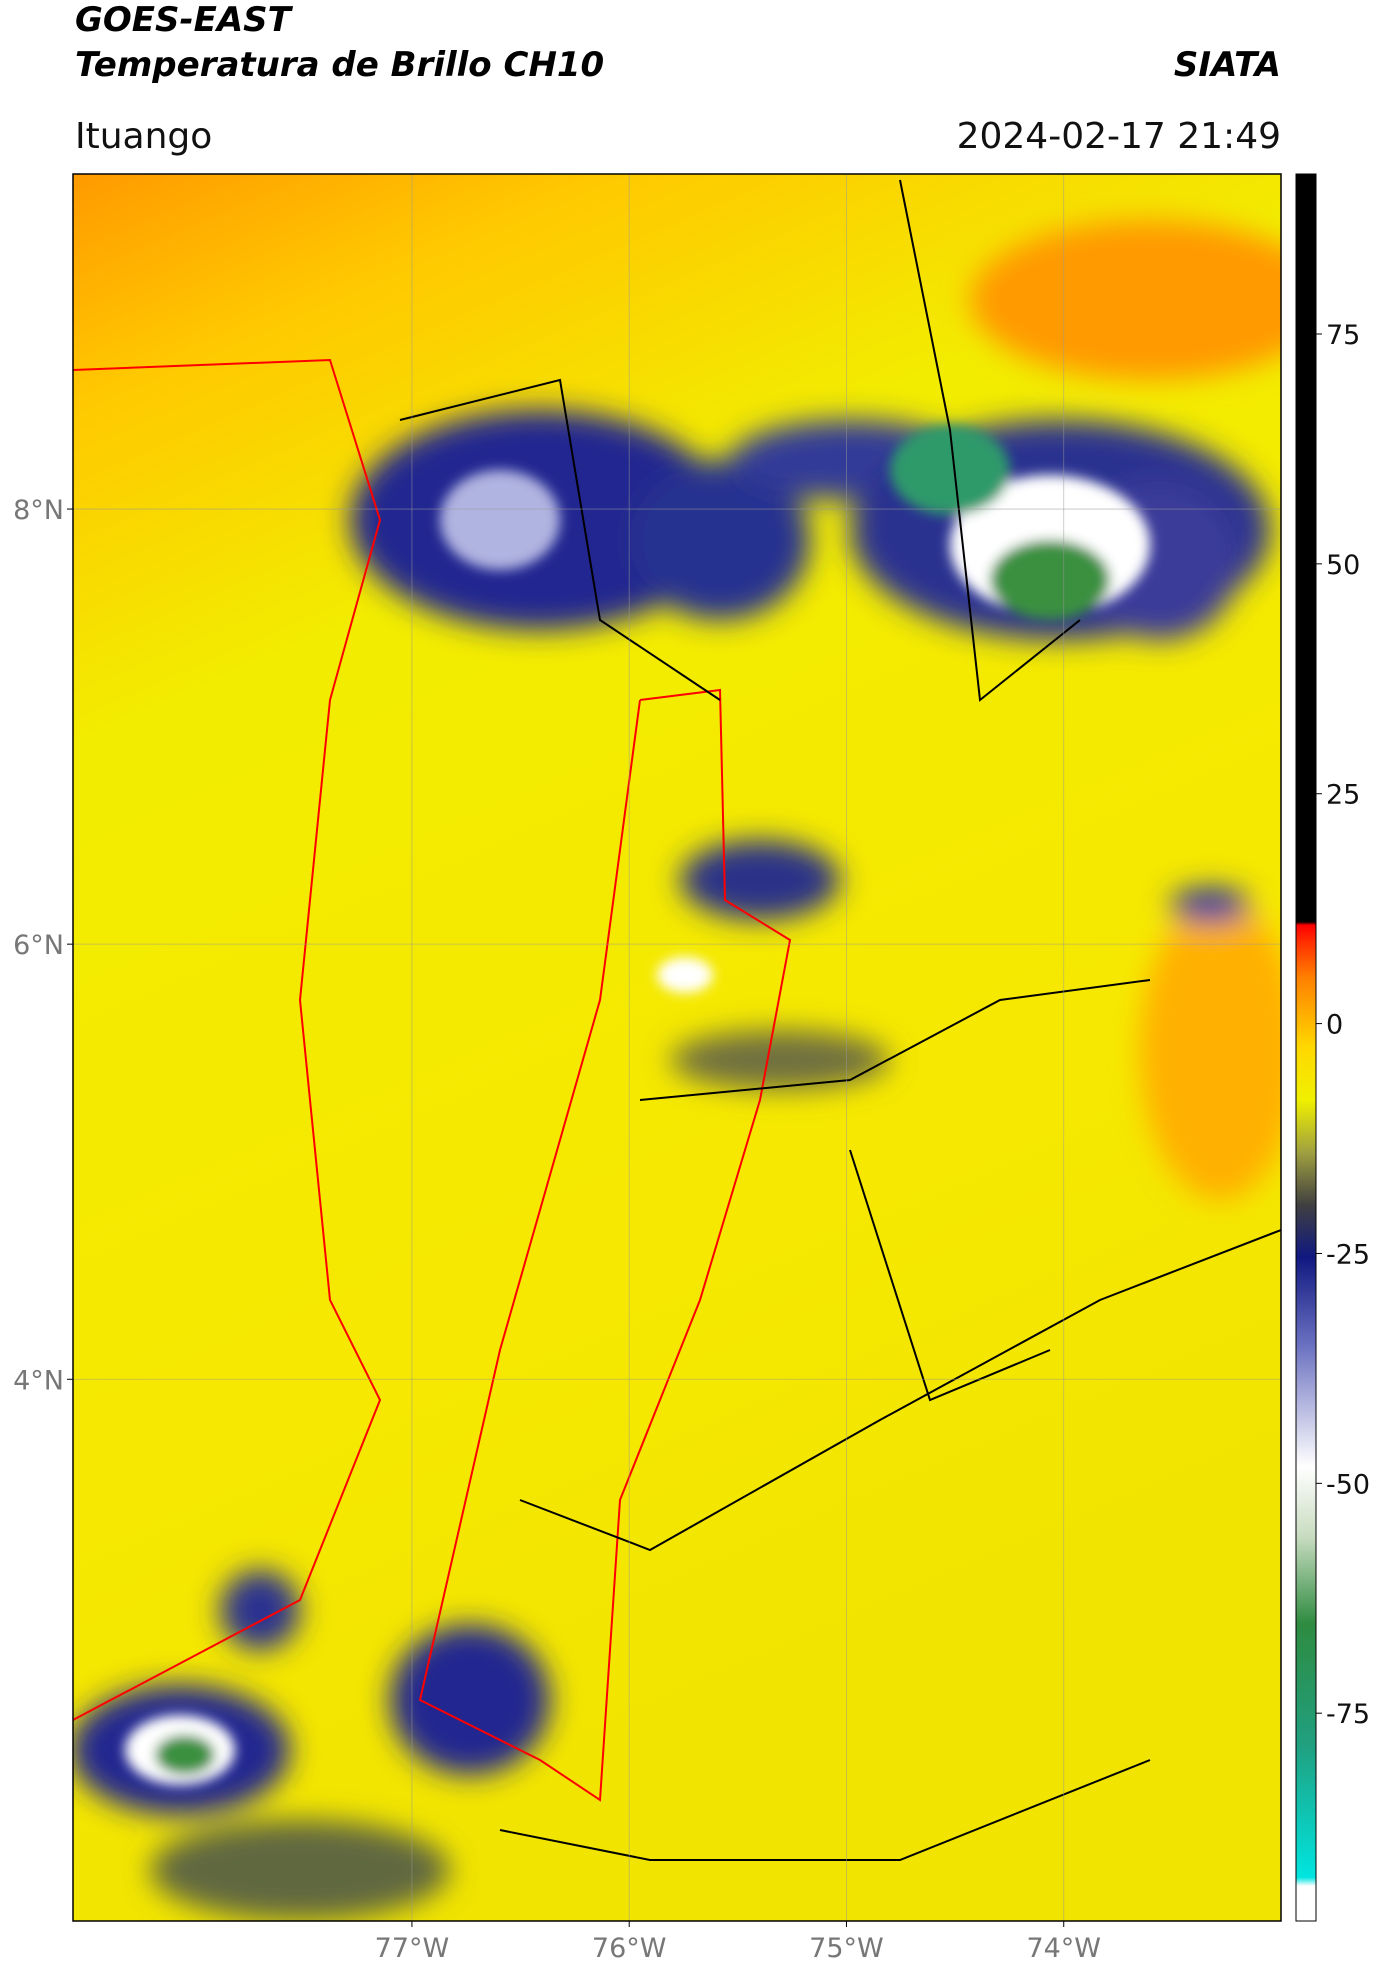  Describe the element at coordinates (1343, 335) in the screenshot. I see `colorbar-tick-label: 75` at that location.